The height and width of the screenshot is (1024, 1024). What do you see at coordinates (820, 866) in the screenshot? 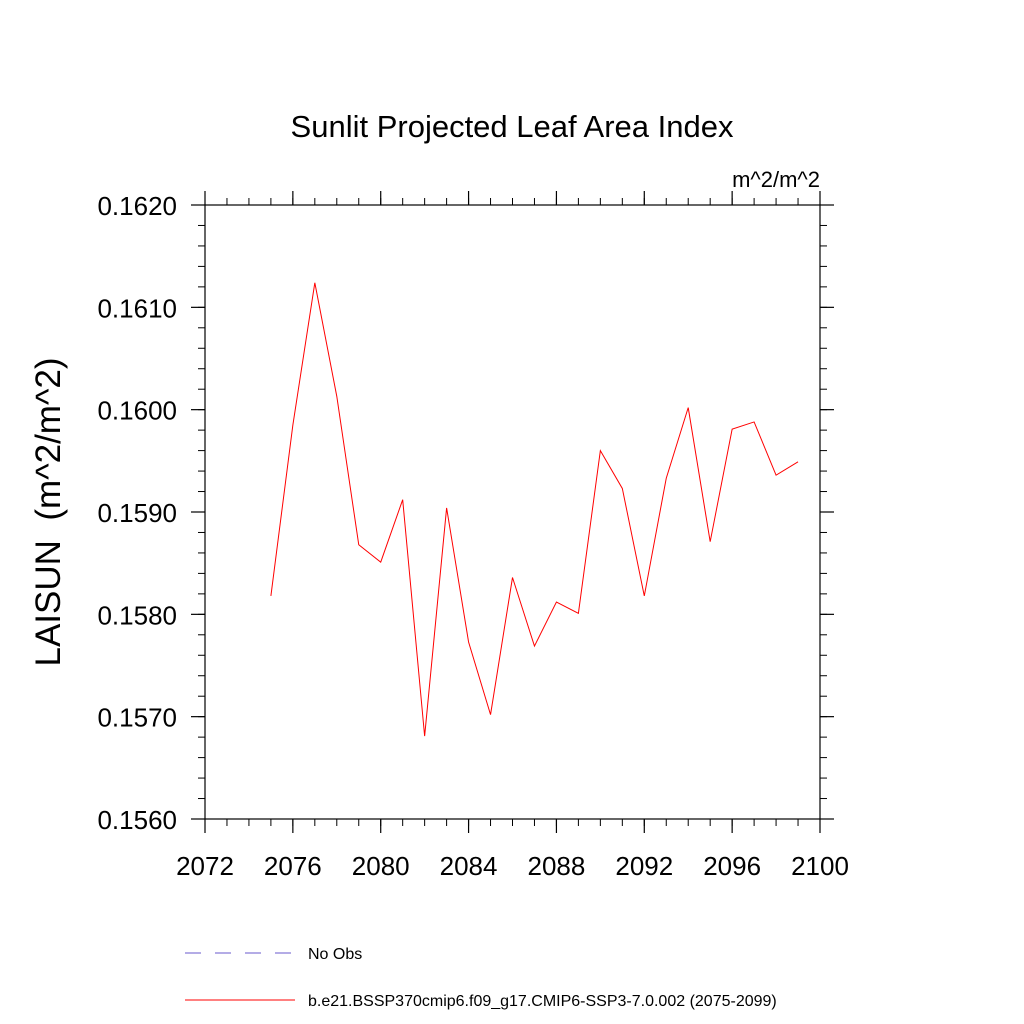
I see `x-tick-label: 2100` at bounding box center [820, 866].